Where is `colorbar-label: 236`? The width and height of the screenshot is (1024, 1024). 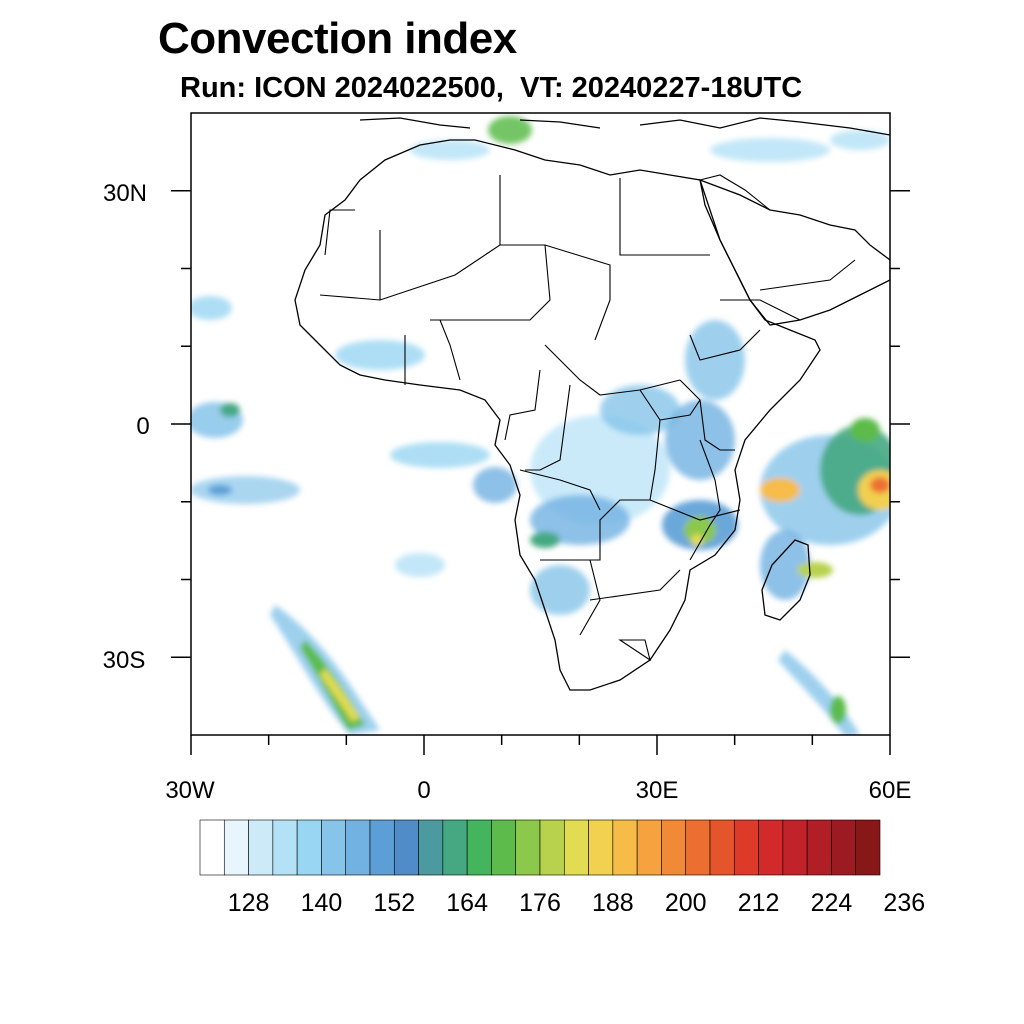 colorbar-label: 236 is located at coordinates (904, 903).